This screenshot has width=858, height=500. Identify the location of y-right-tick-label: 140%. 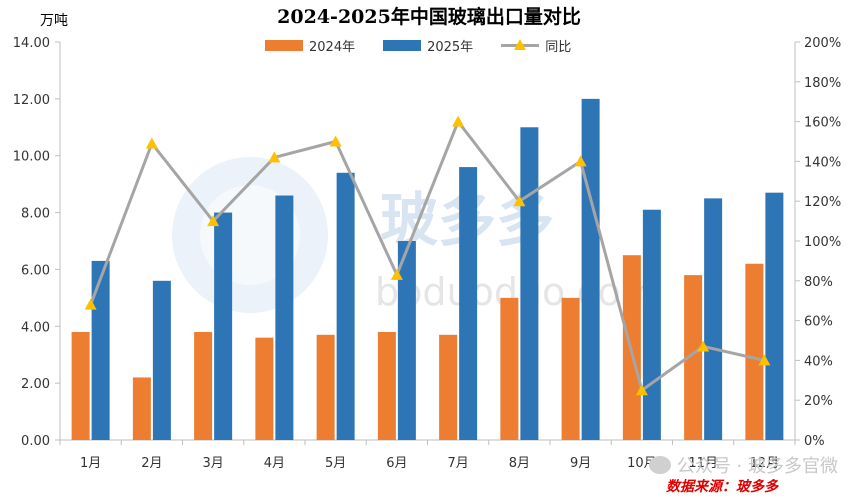
(822, 162).